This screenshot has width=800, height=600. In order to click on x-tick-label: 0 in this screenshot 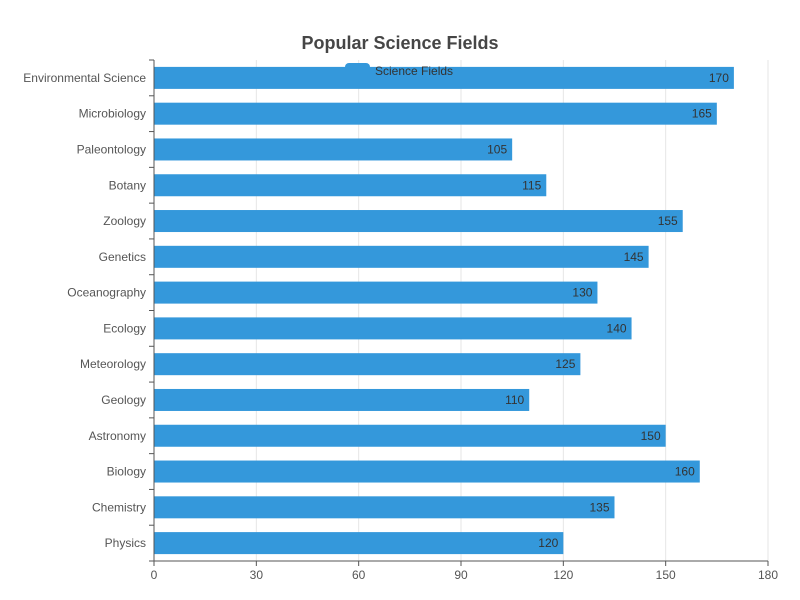, I will do `click(154, 575)`.